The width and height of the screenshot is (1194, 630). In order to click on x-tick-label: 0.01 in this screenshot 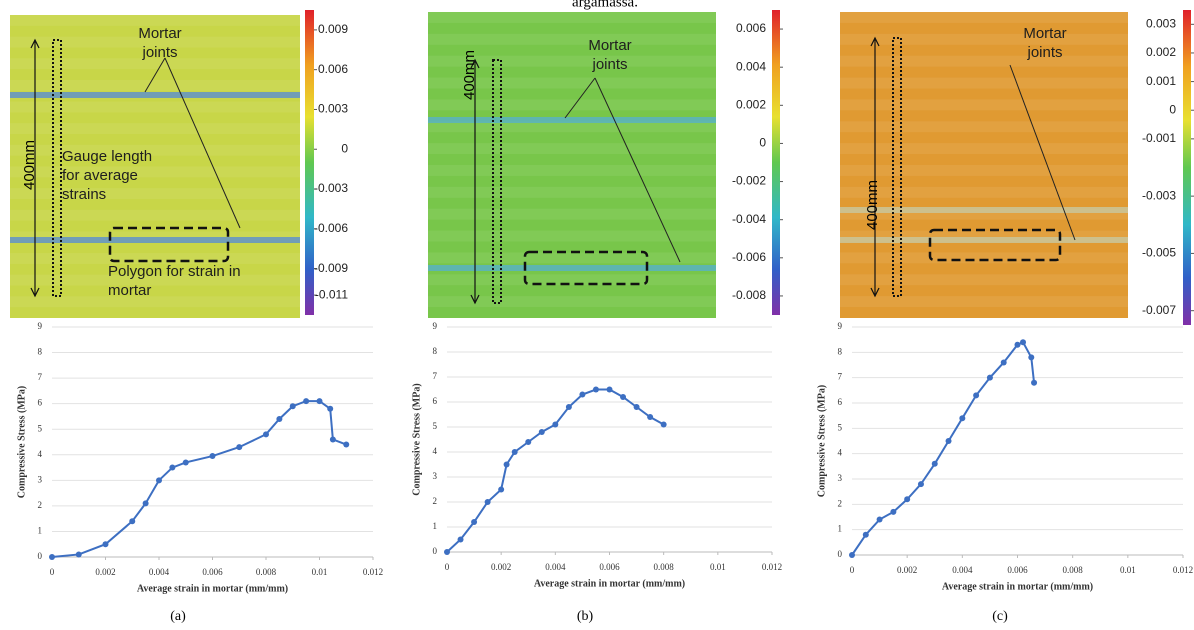, I will do `click(320, 572)`.